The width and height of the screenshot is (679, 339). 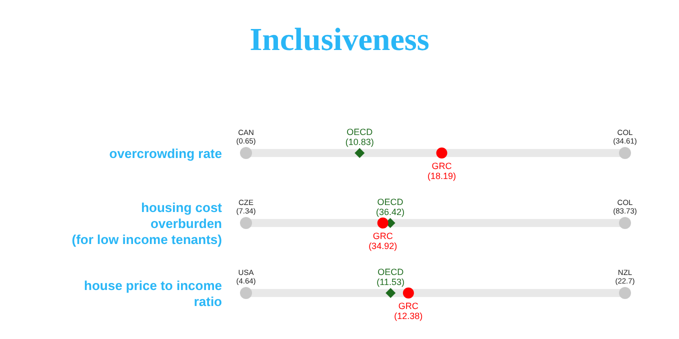 I want to click on category-label: house price to income ratio, so click(x=153, y=293).